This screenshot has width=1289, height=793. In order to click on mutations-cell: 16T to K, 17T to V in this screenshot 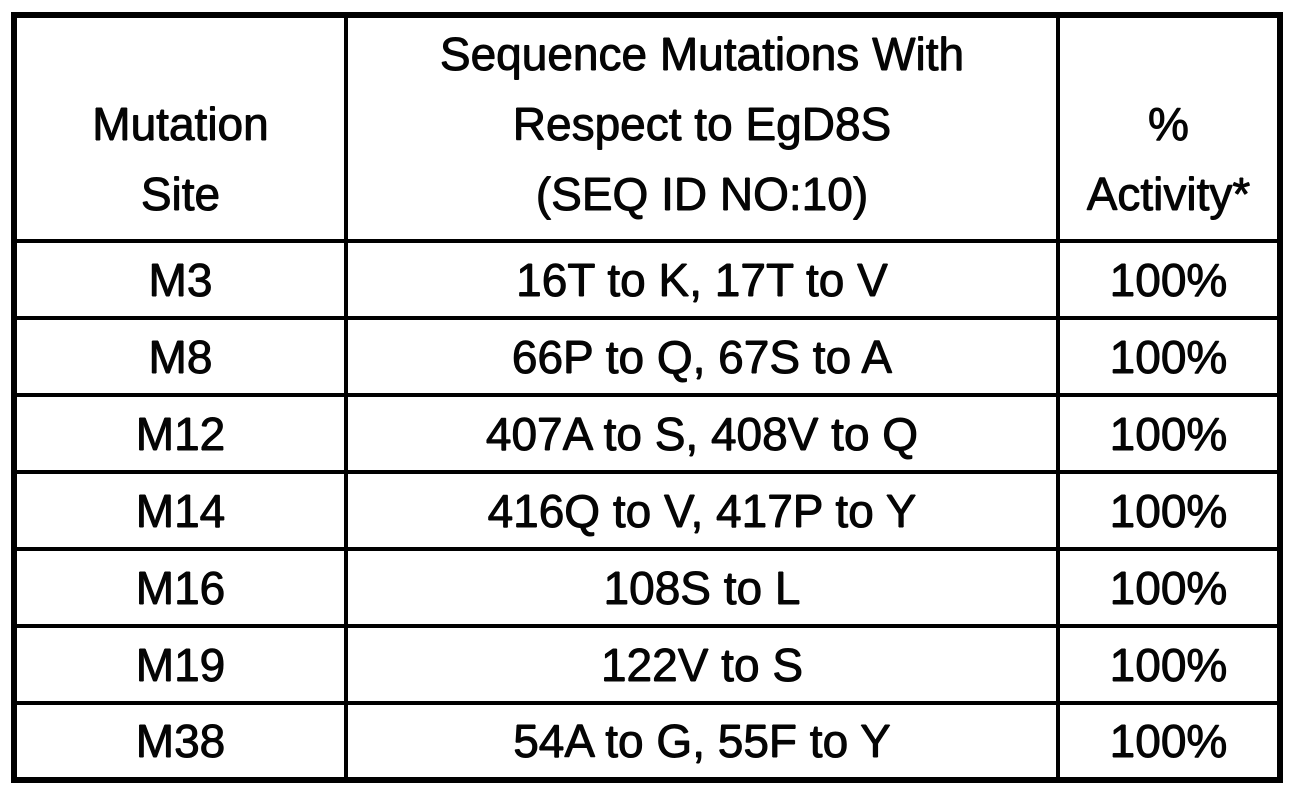, I will do `click(702, 279)`.